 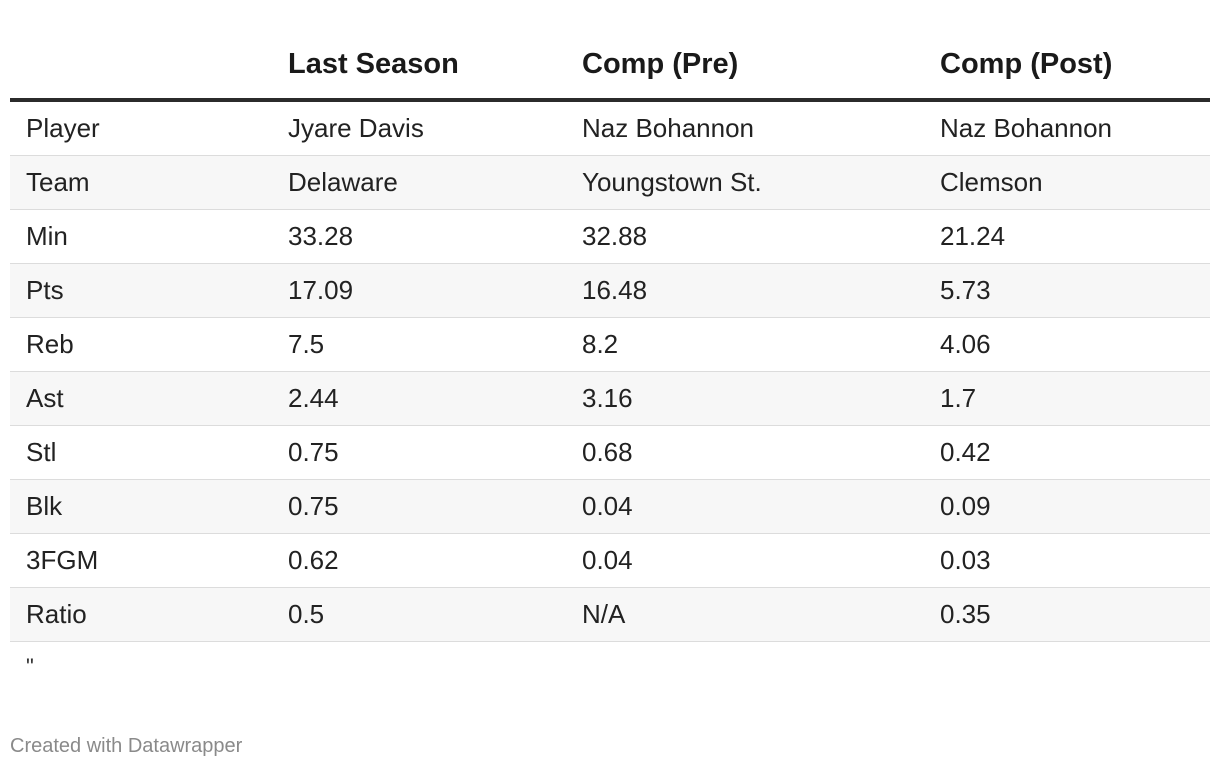 I want to click on table-row: Team Delaware Youngstown St. Clemson, so click(x=610, y=182).